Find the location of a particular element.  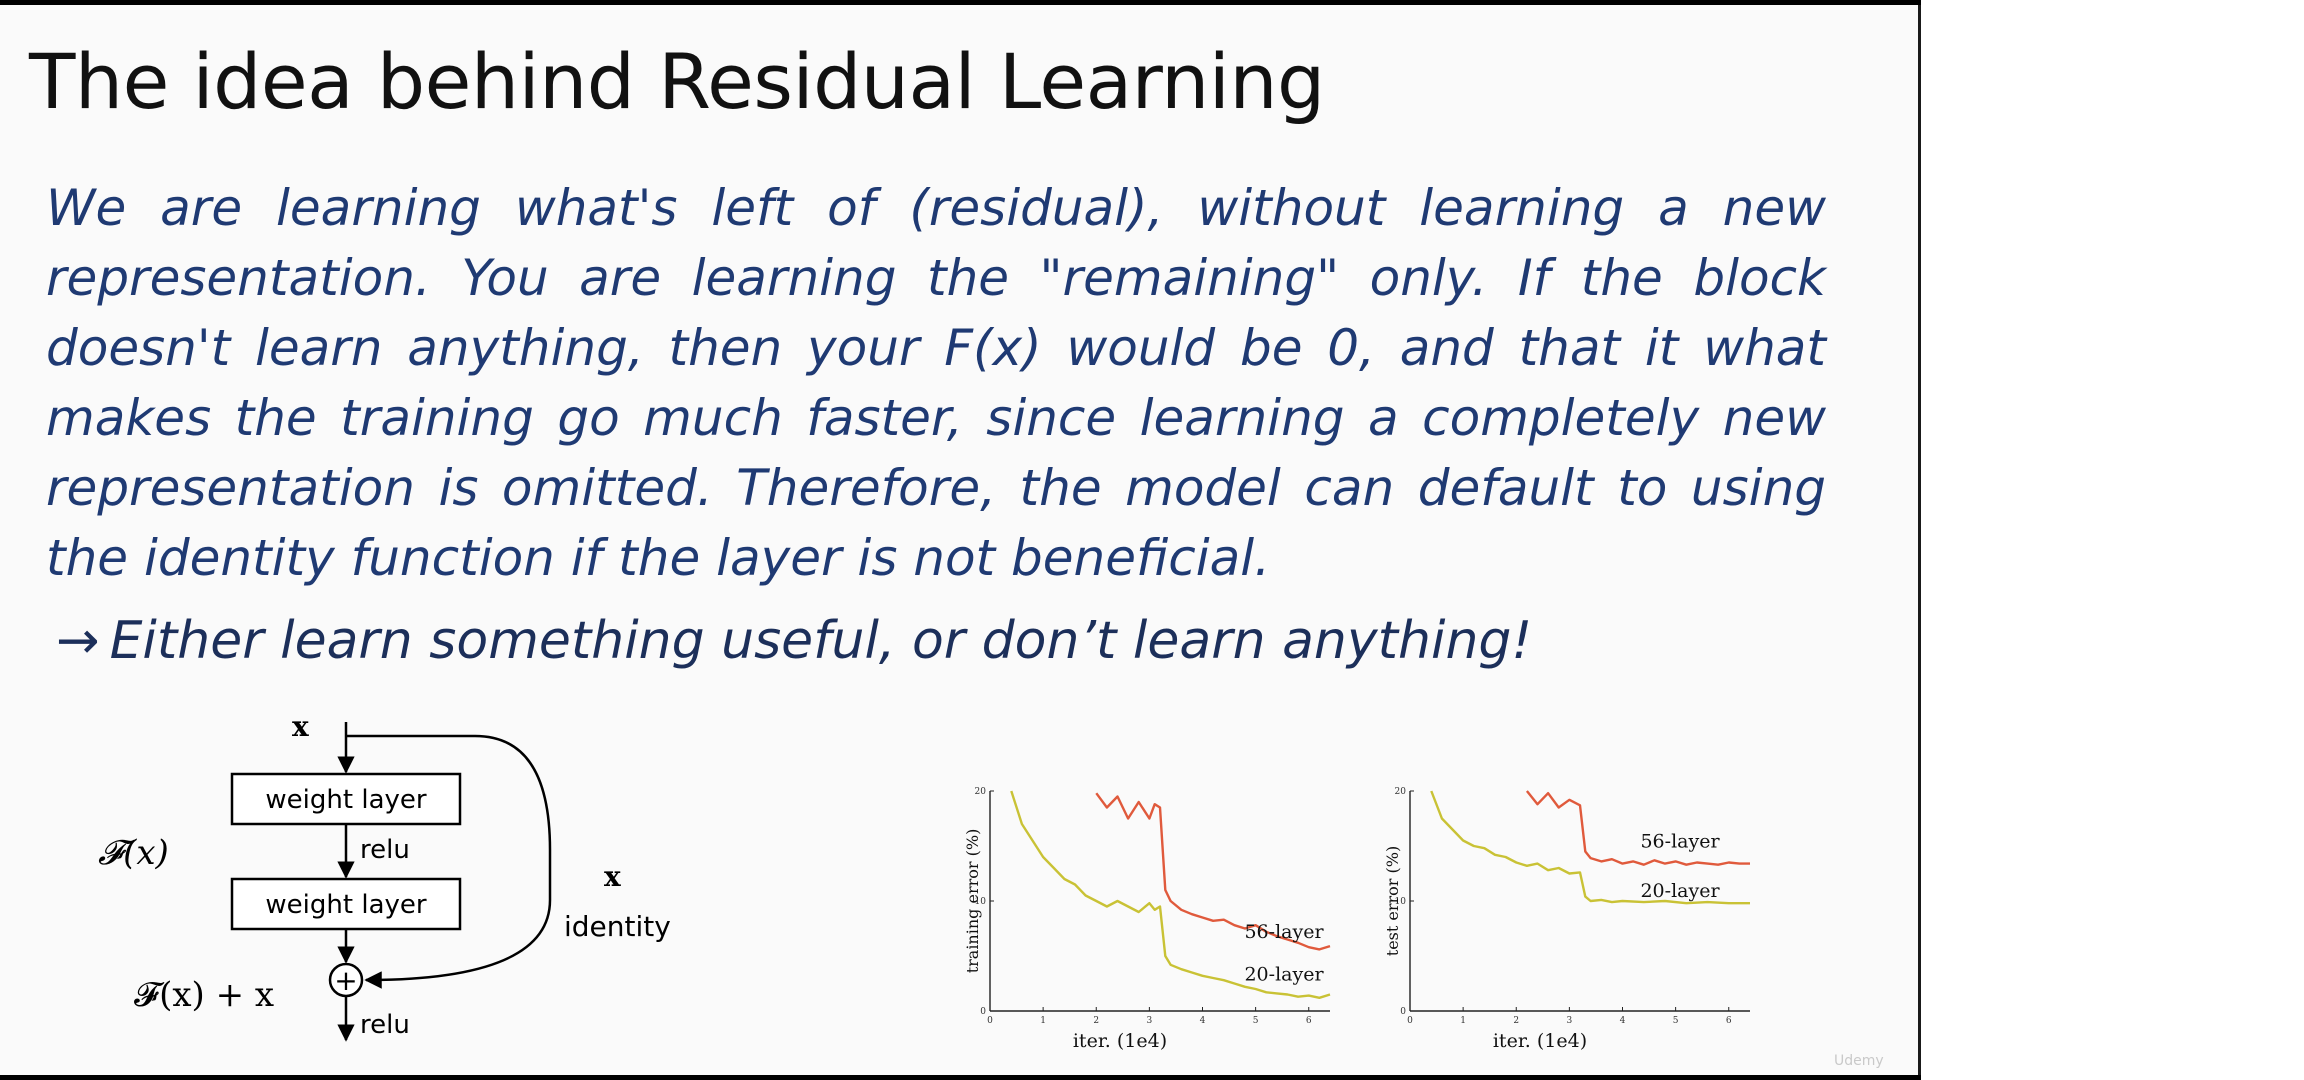

right-arrow-icon: → is located at coordinates (78, 641).